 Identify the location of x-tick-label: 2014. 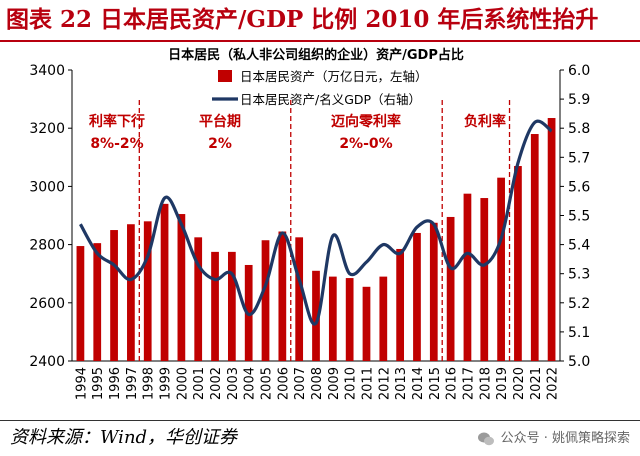
(418, 383).